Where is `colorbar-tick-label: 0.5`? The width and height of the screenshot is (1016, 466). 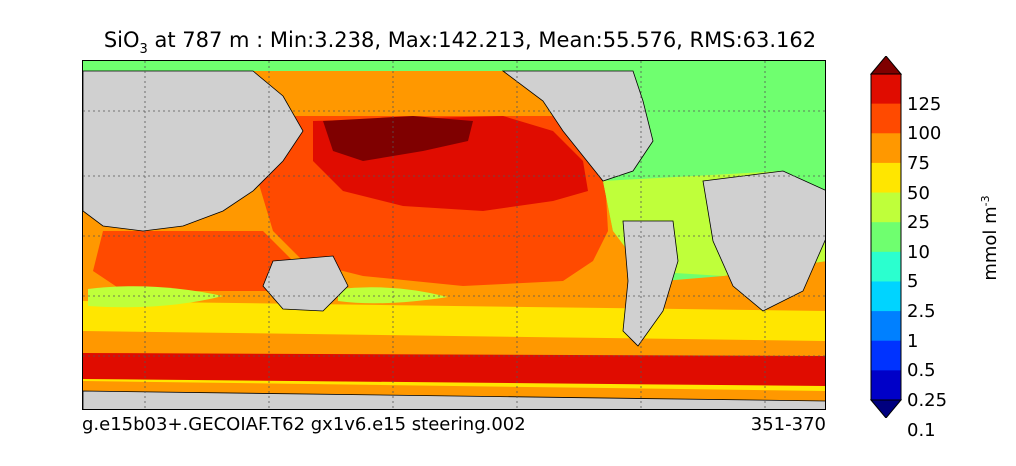 colorbar-tick-label: 0.5 is located at coordinates (921, 371).